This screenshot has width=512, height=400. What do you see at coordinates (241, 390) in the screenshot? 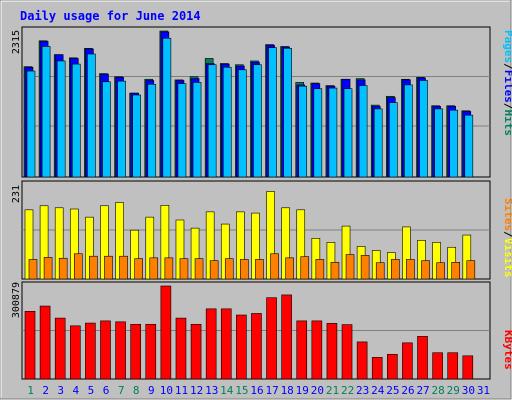
I see `day-label: 15` at bounding box center [241, 390].